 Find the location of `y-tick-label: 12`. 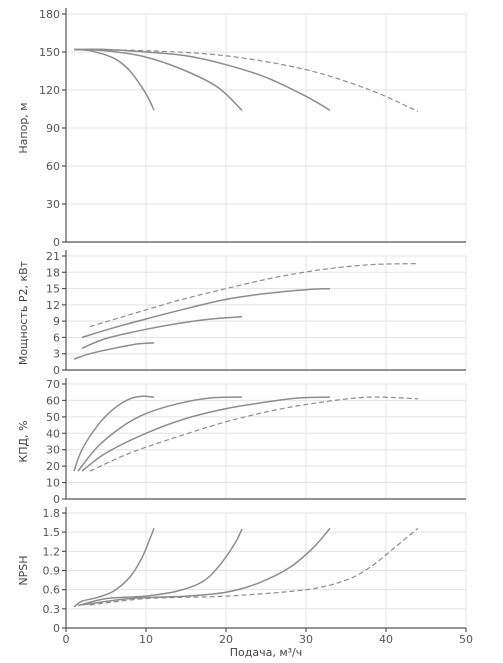

y-tick-label: 12 is located at coordinates (53, 305).